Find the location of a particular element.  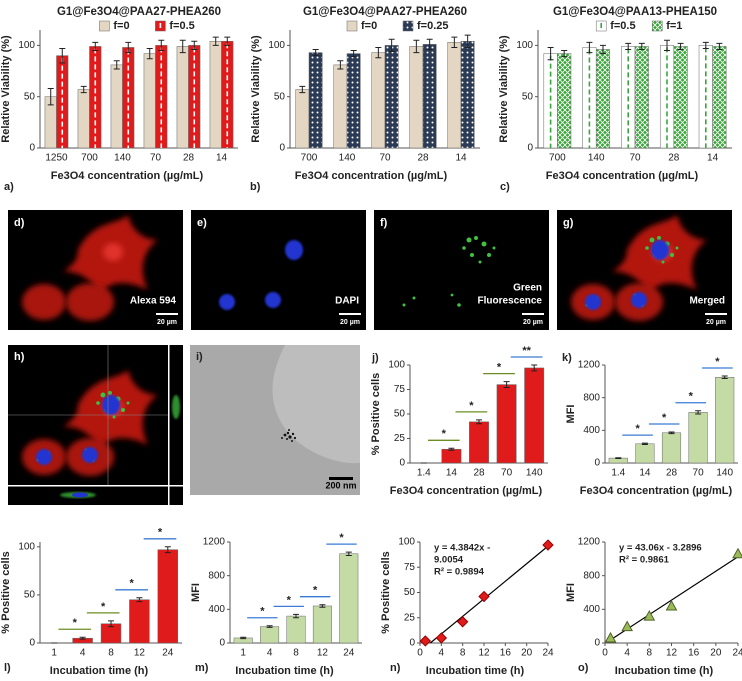

panel-label: g) is located at coordinates (568, 223).